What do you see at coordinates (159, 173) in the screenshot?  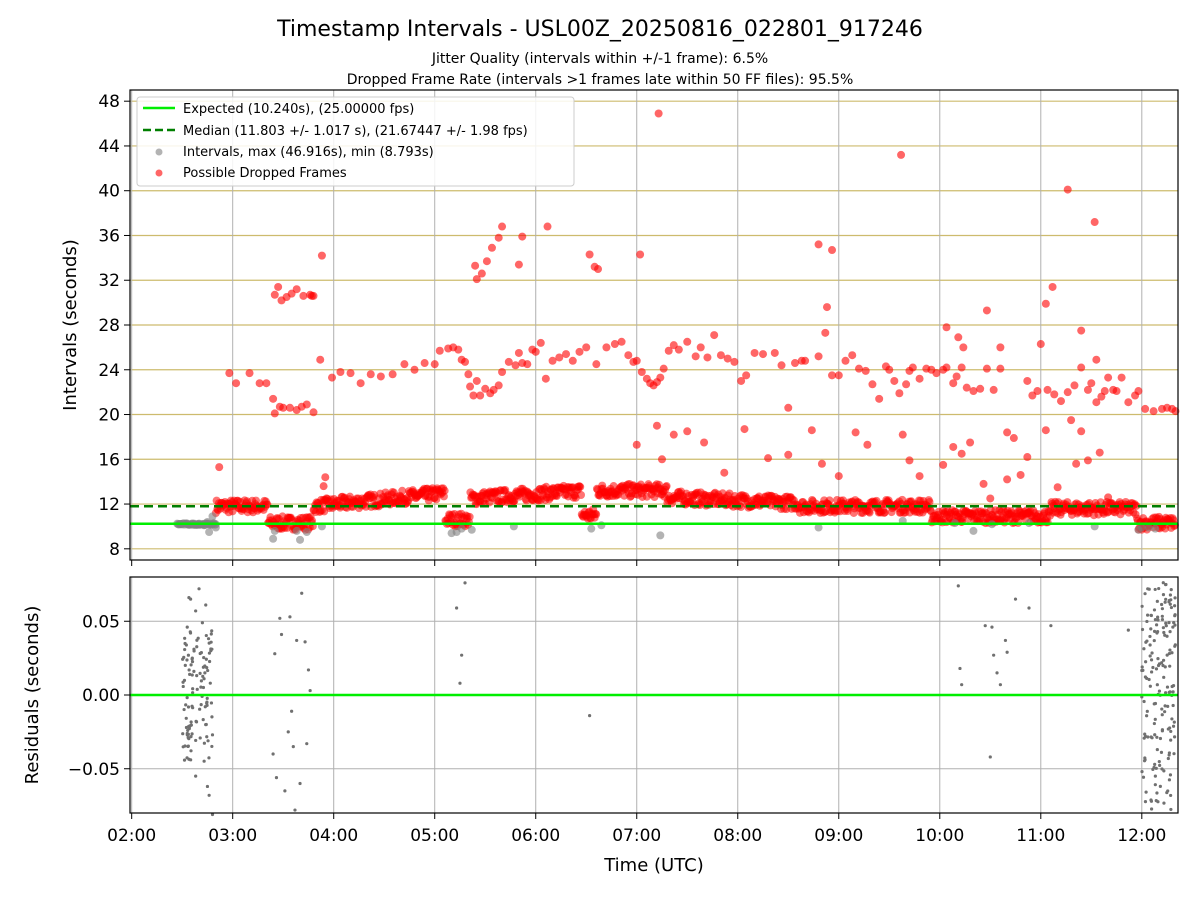 I see `legend-dropped-swatch` at bounding box center [159, 173].